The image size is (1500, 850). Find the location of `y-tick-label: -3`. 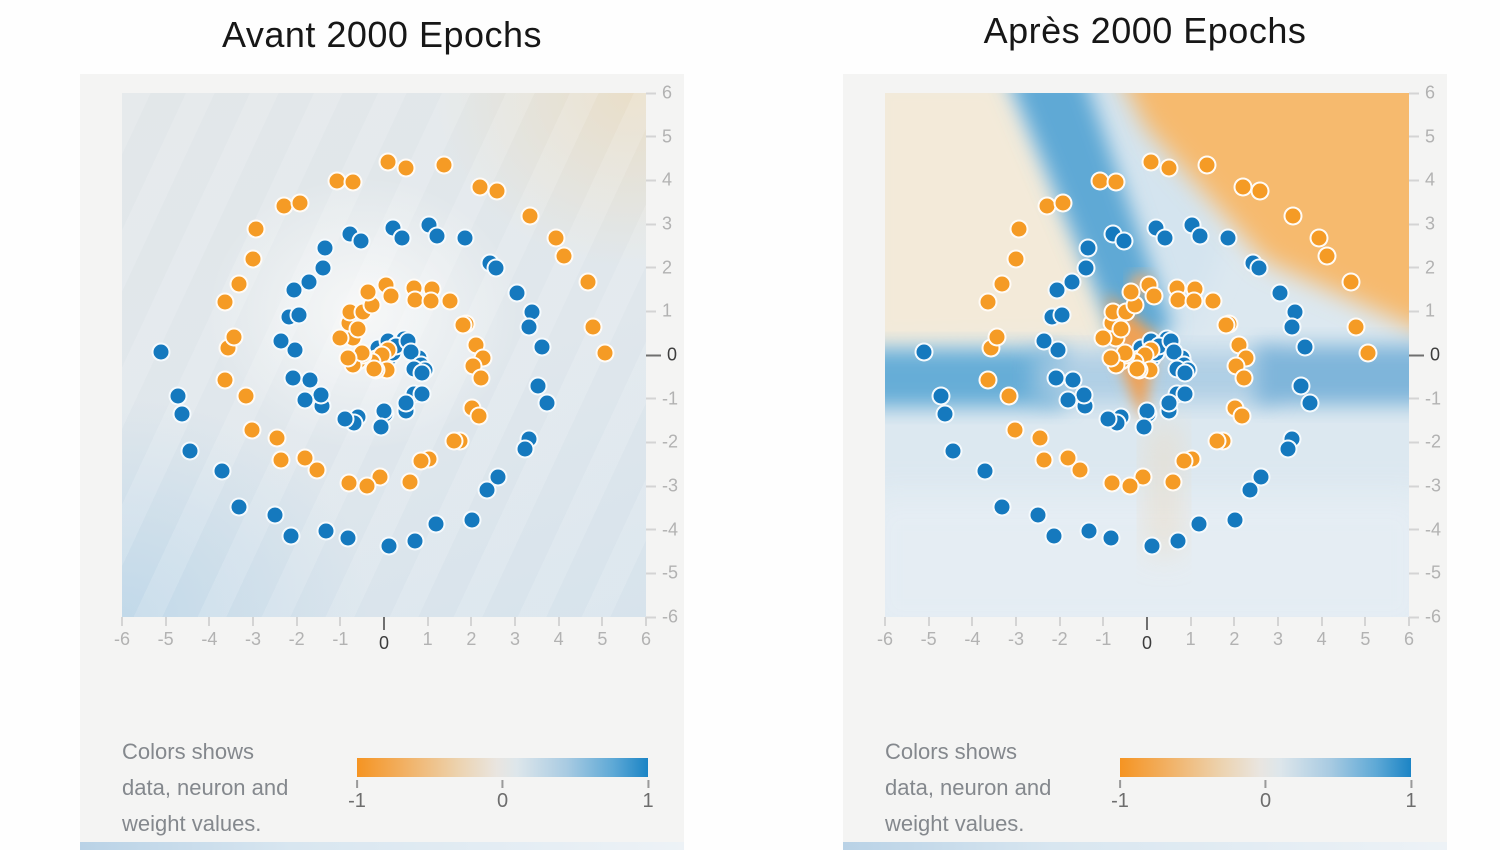

y-tick-label: -3 is located at coordinates (662, 486).